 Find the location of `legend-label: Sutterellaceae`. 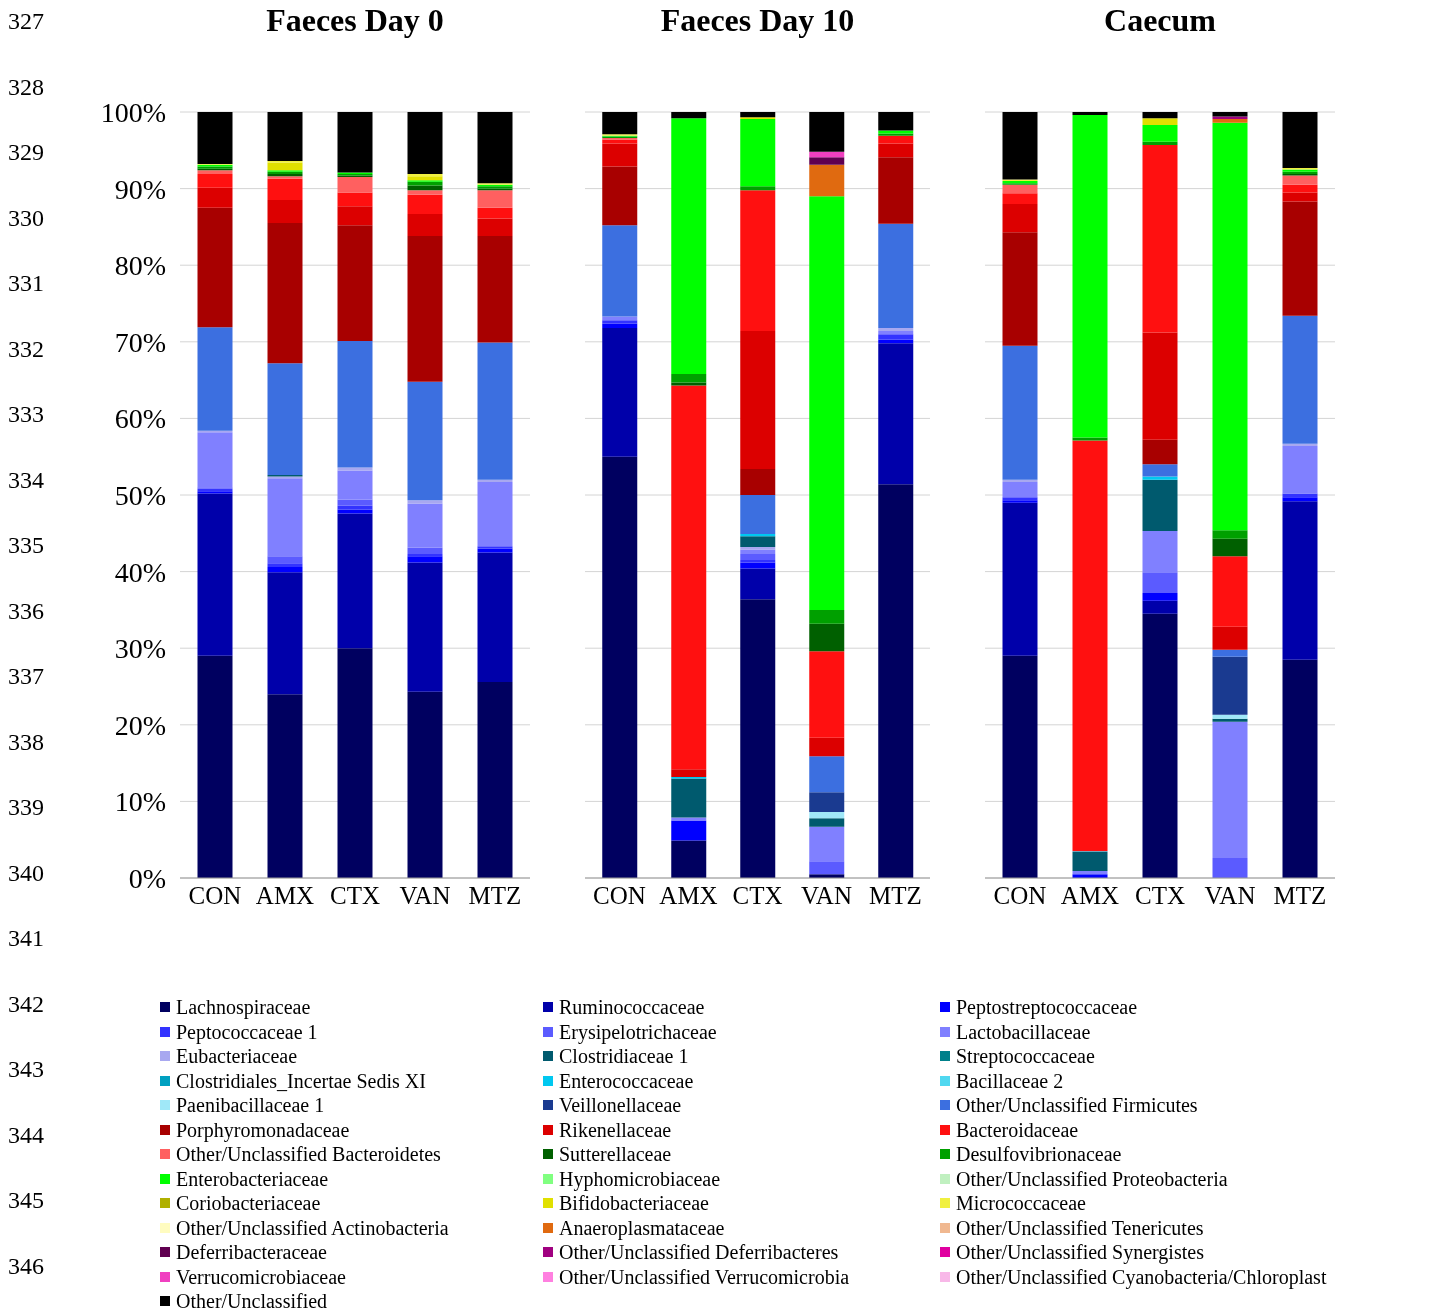

legend-label: Sutterellaceae is located at coordinates (615, 1154).